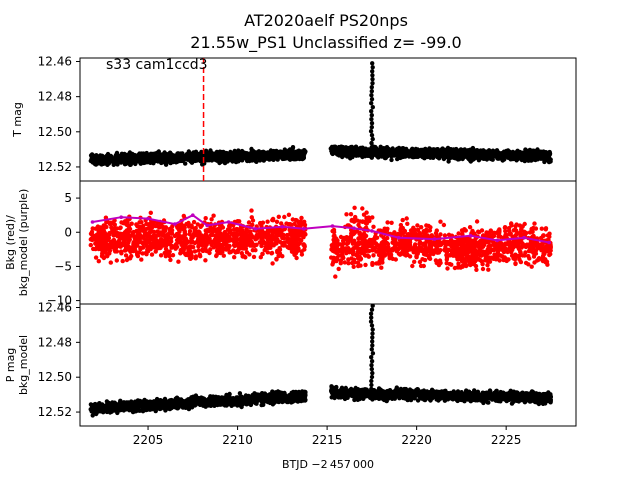  I want to click on data-points-bkg, so click(320, 242).